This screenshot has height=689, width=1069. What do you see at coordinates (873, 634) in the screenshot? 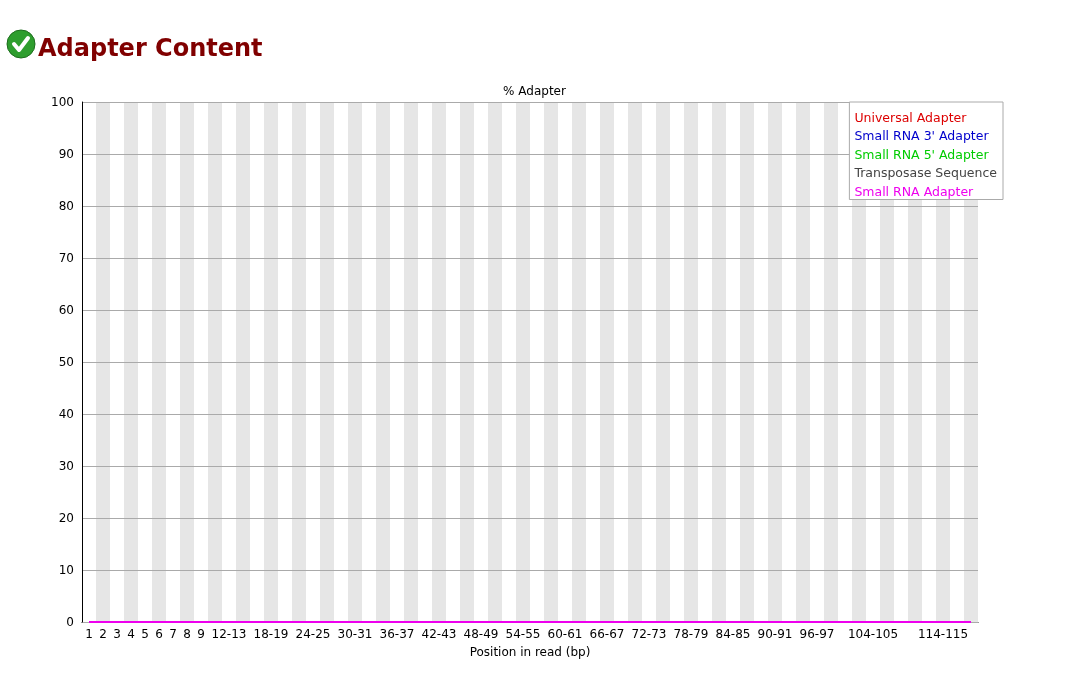
I see `x-tick-label: 104-105` at bounding box center [873, 634].